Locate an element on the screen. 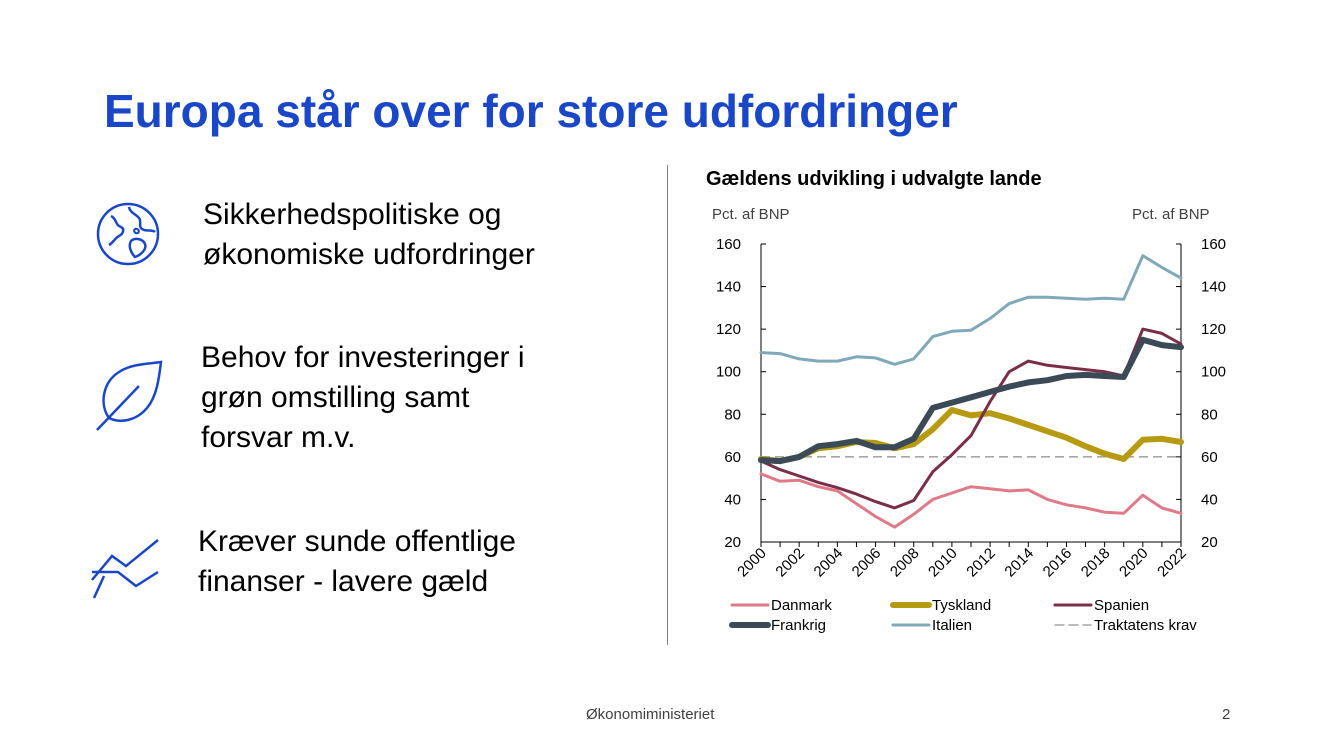  x-tick-label: 2010 is located at coordinates (943, 563).